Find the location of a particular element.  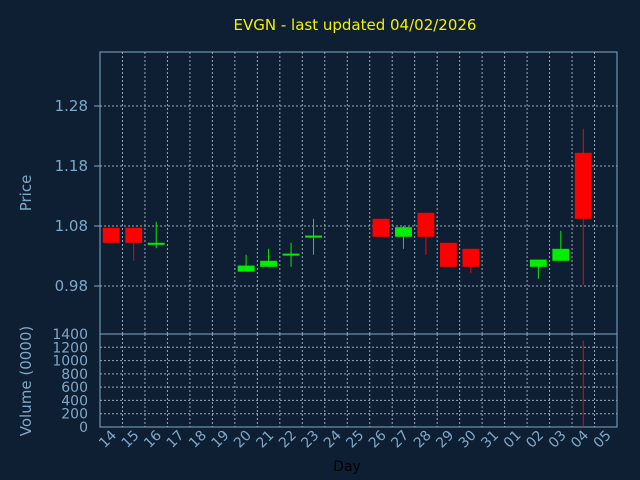

x-tick-label: 23 is located at coordinates (310, 440).